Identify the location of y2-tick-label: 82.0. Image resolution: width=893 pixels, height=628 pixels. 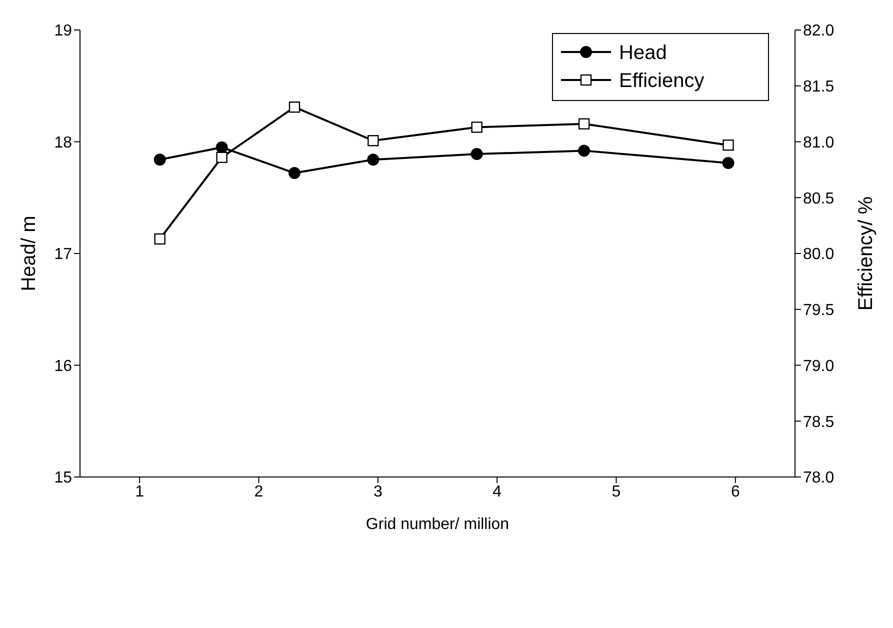
(818, 31).